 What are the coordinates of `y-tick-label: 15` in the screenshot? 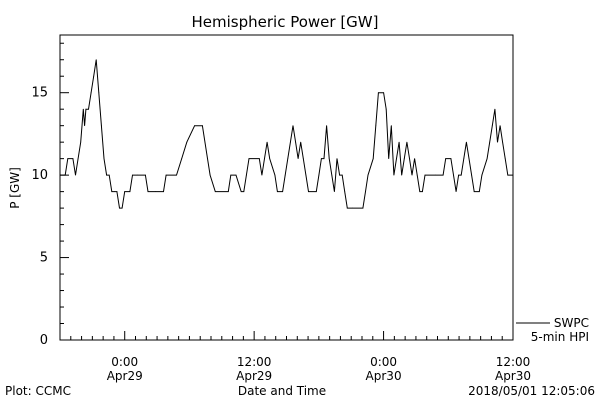 It's located at (39, 93).